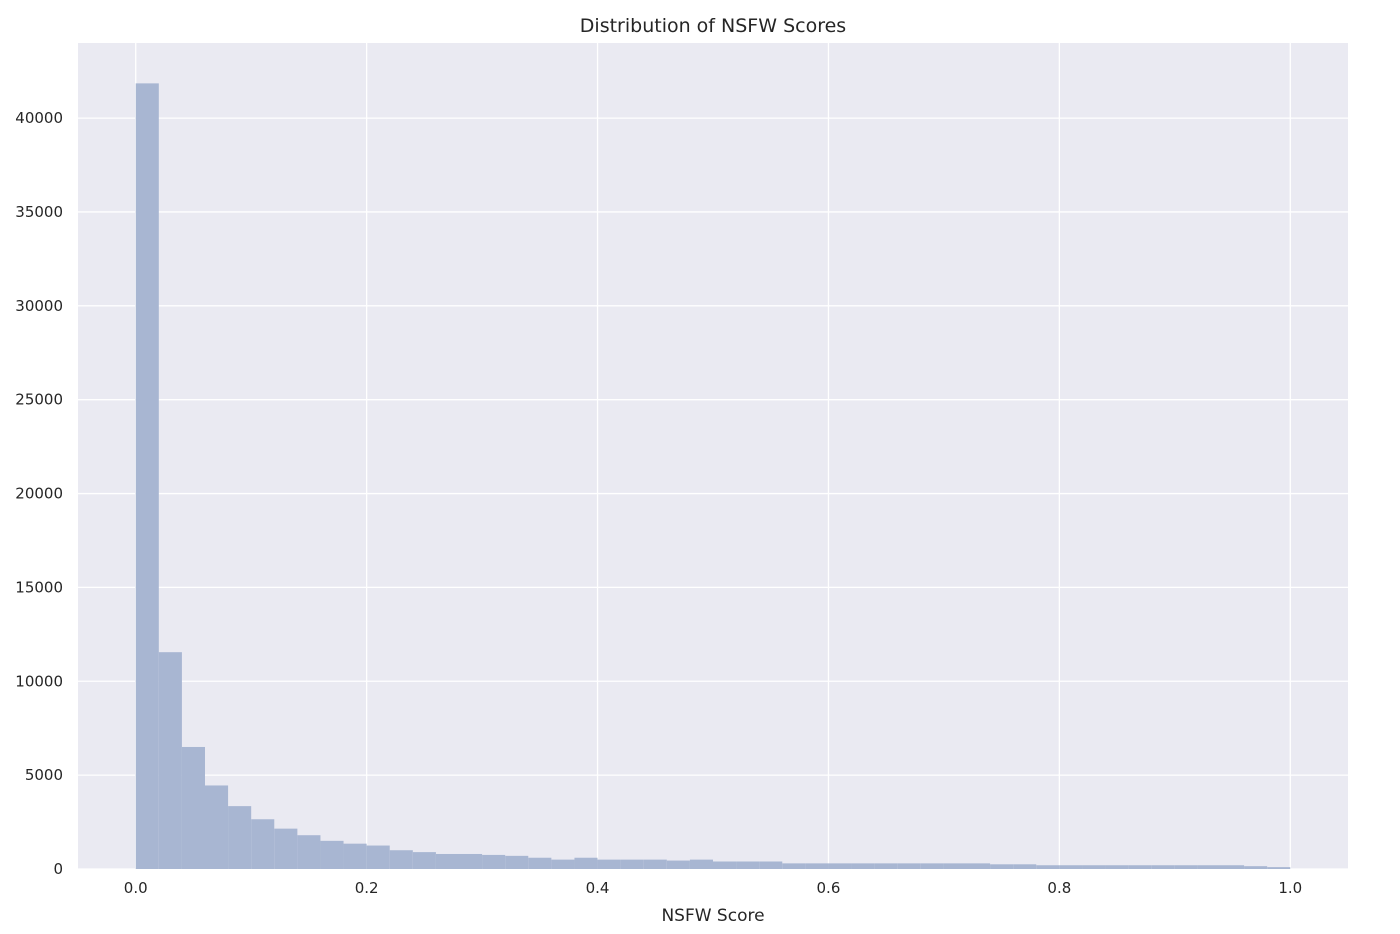 The image size is (1400, 934). What do you see at coordinates (39, 118) in the screenshot?
I see `y-tick-label: 40000` at bounding box center [39, 118].